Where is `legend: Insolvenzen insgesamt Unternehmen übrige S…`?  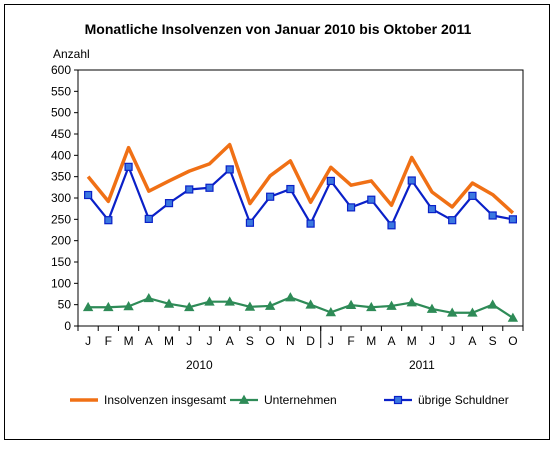
legend: Insolvenzen insgesamt Unternehmen übrige S… is located at coordinates (289, 400).